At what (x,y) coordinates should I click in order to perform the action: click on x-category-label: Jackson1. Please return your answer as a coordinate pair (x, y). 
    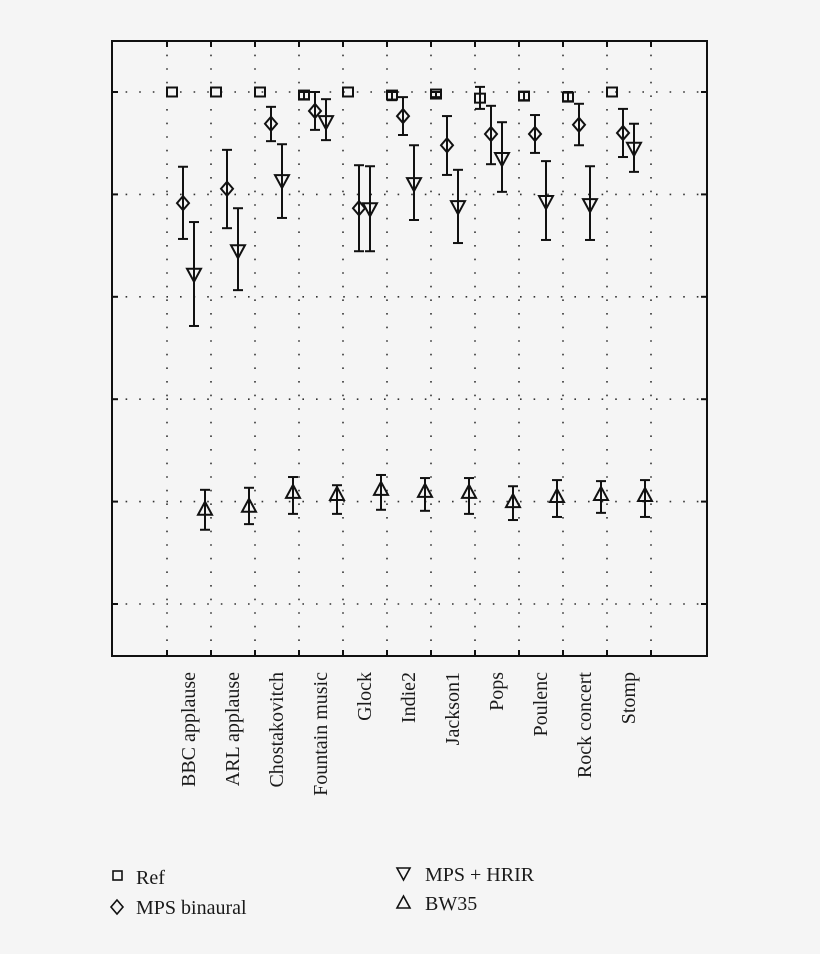
    Looking at the image, I should click on (453, 708).